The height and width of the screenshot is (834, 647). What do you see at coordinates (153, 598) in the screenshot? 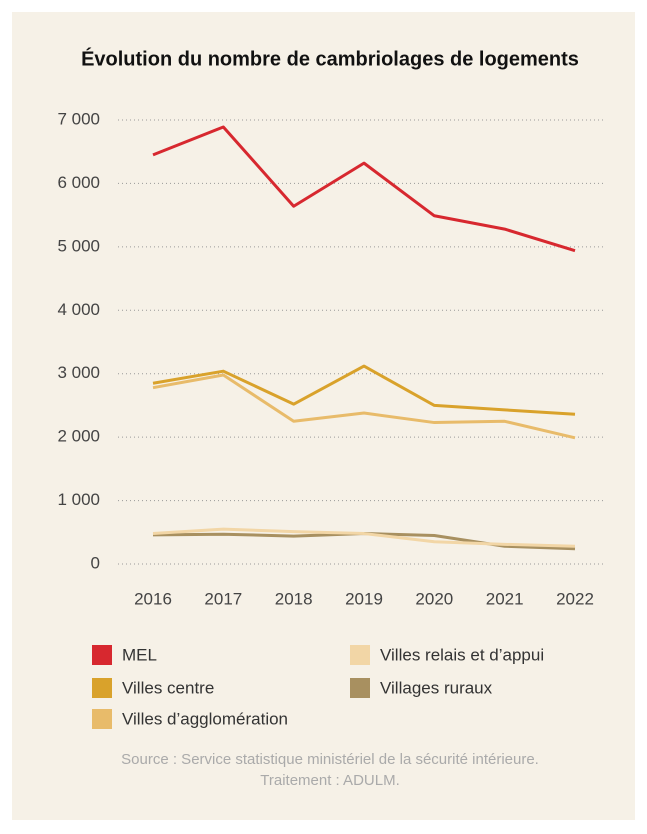
I see `x-tick-label: 2016` at bounding box center [153, 598].